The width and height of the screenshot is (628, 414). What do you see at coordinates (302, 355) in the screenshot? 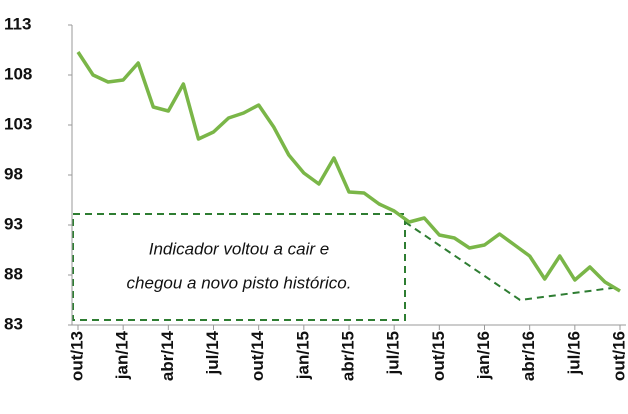
I see `x-tick-label: jan/15` at bounding box center [302, 355].